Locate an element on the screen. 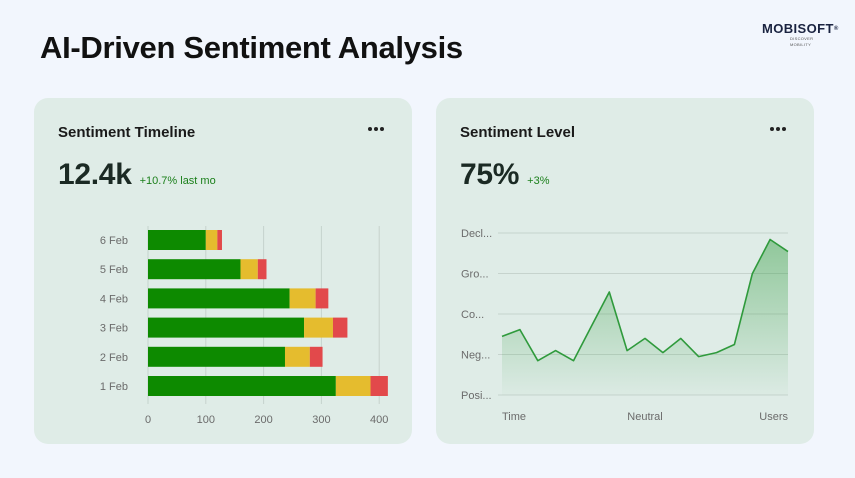 This screenshot has width=855, height=478. y-category-label: 3 Feb is located at coordinates (114, 329).